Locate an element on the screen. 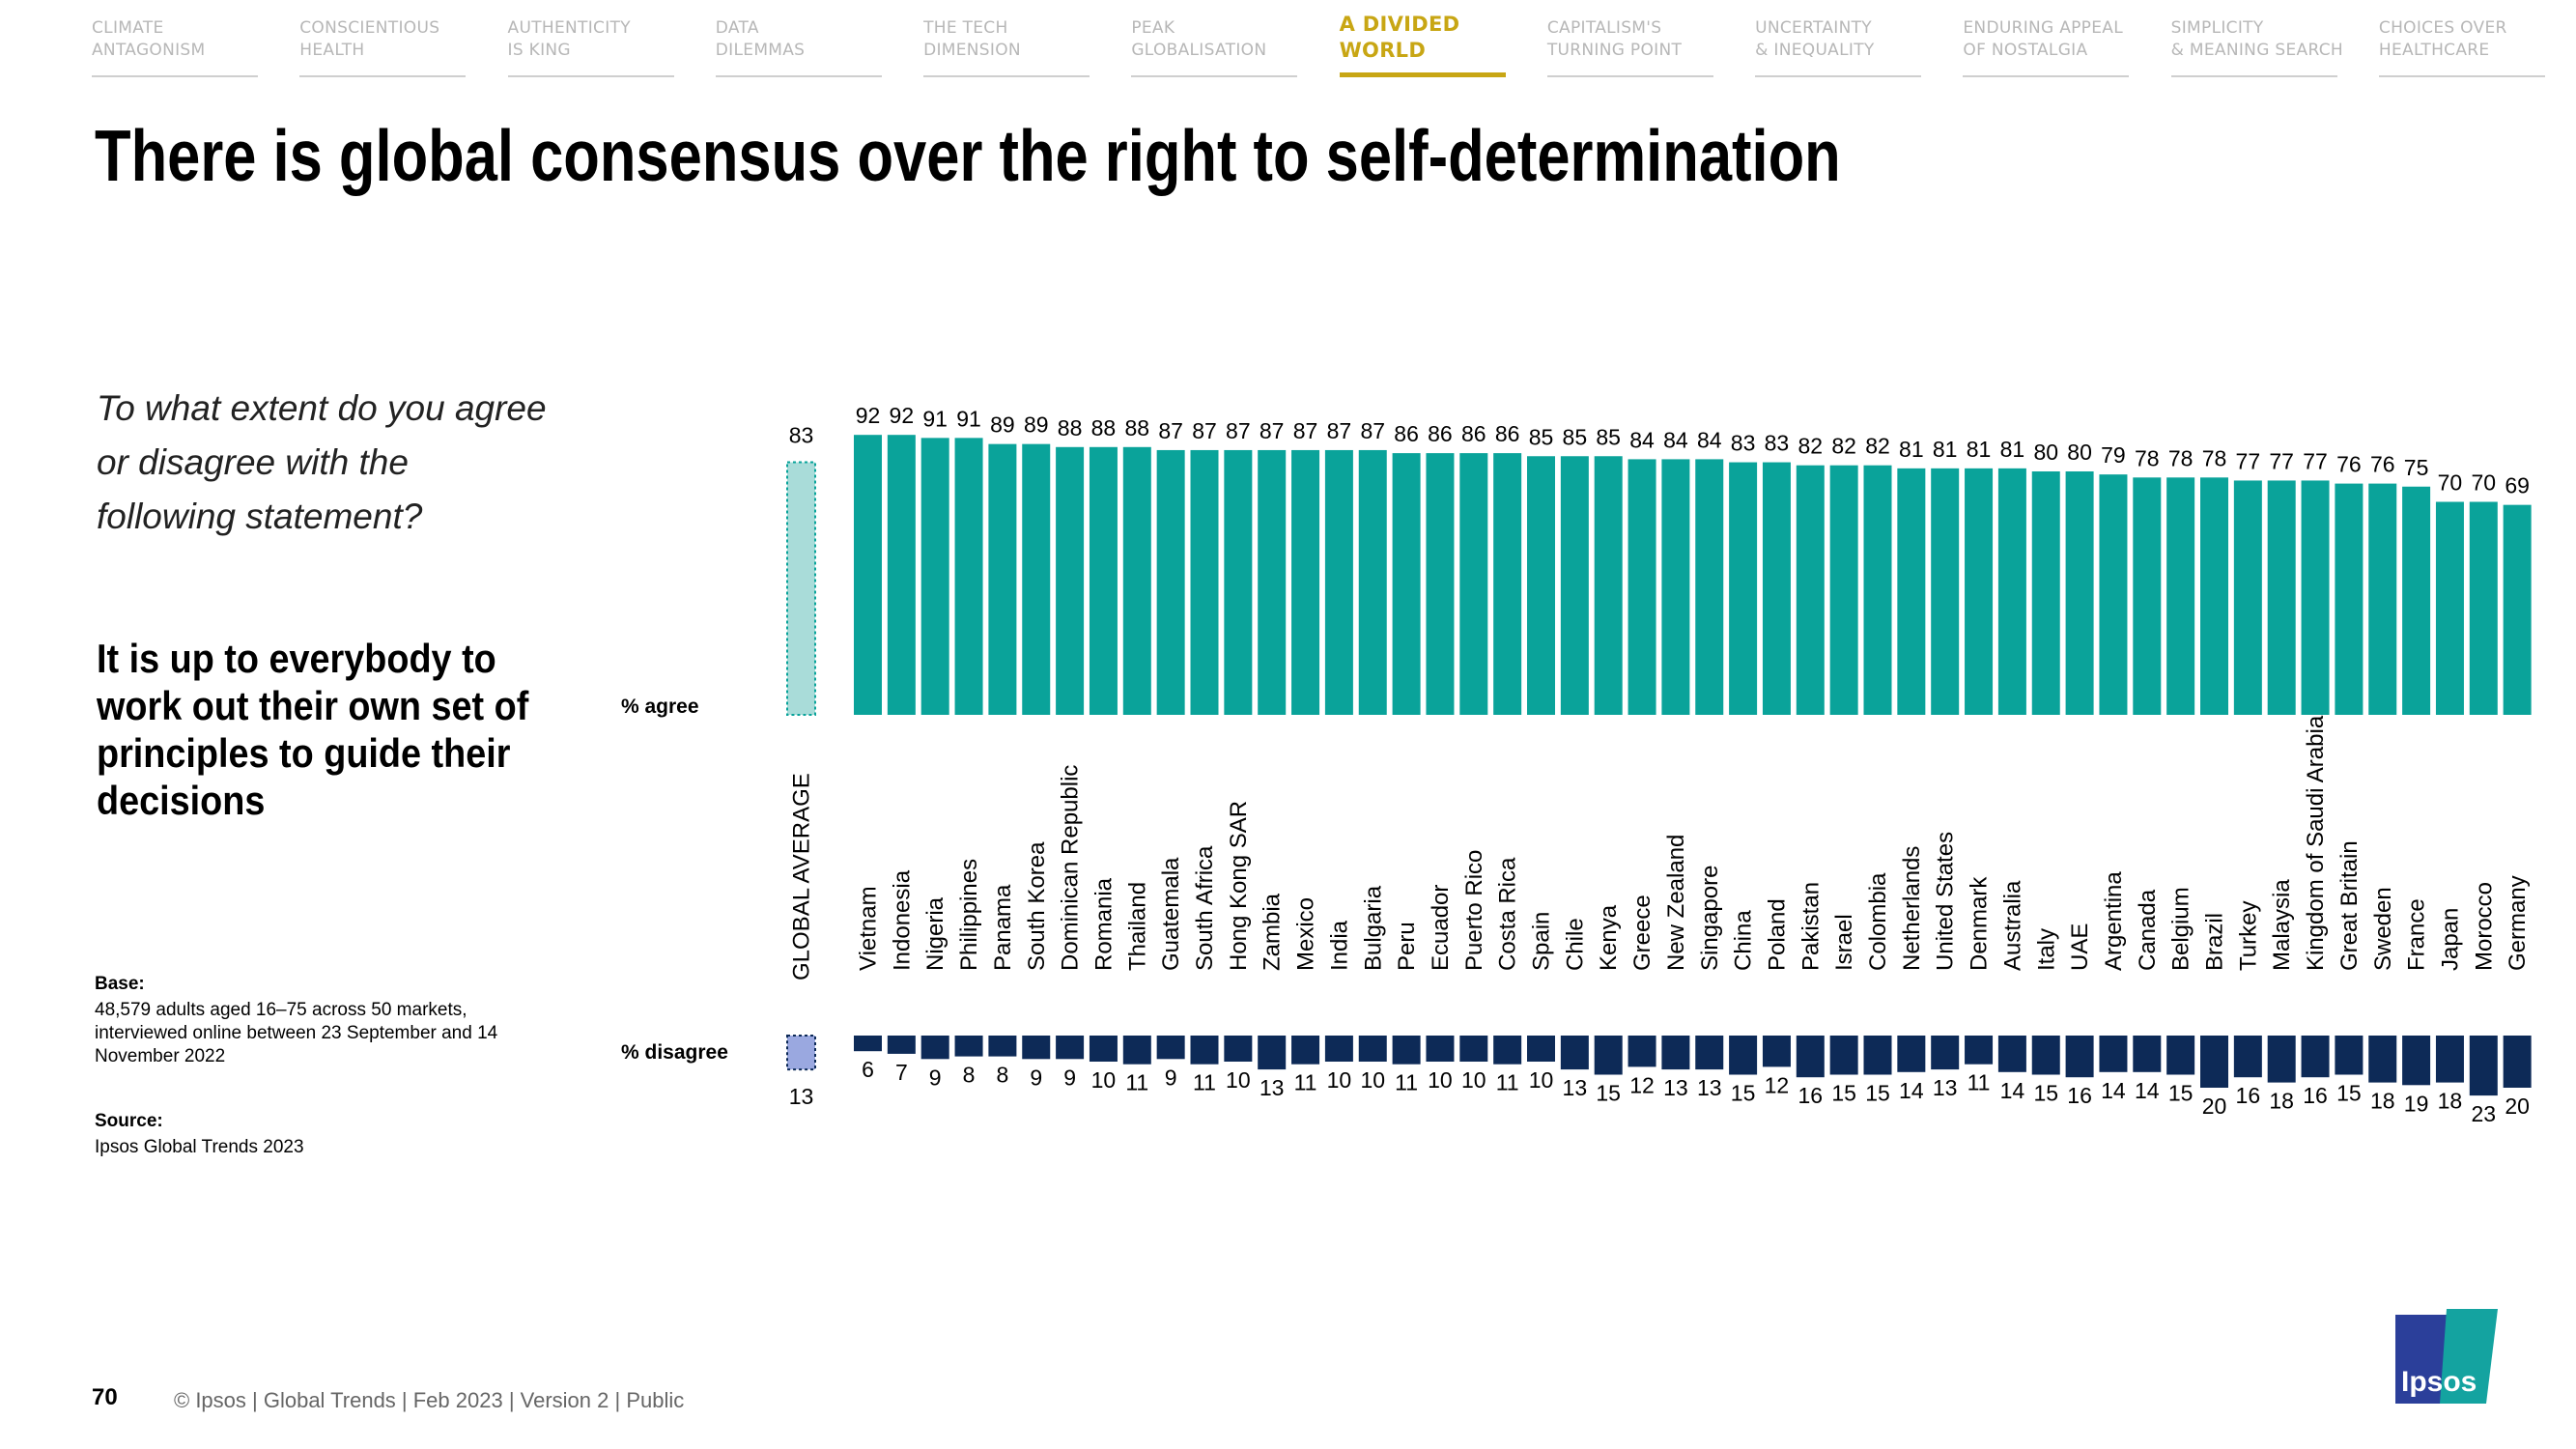  global-average-label: GLOBAL AVERAGE is located at coordinates (802, 876).